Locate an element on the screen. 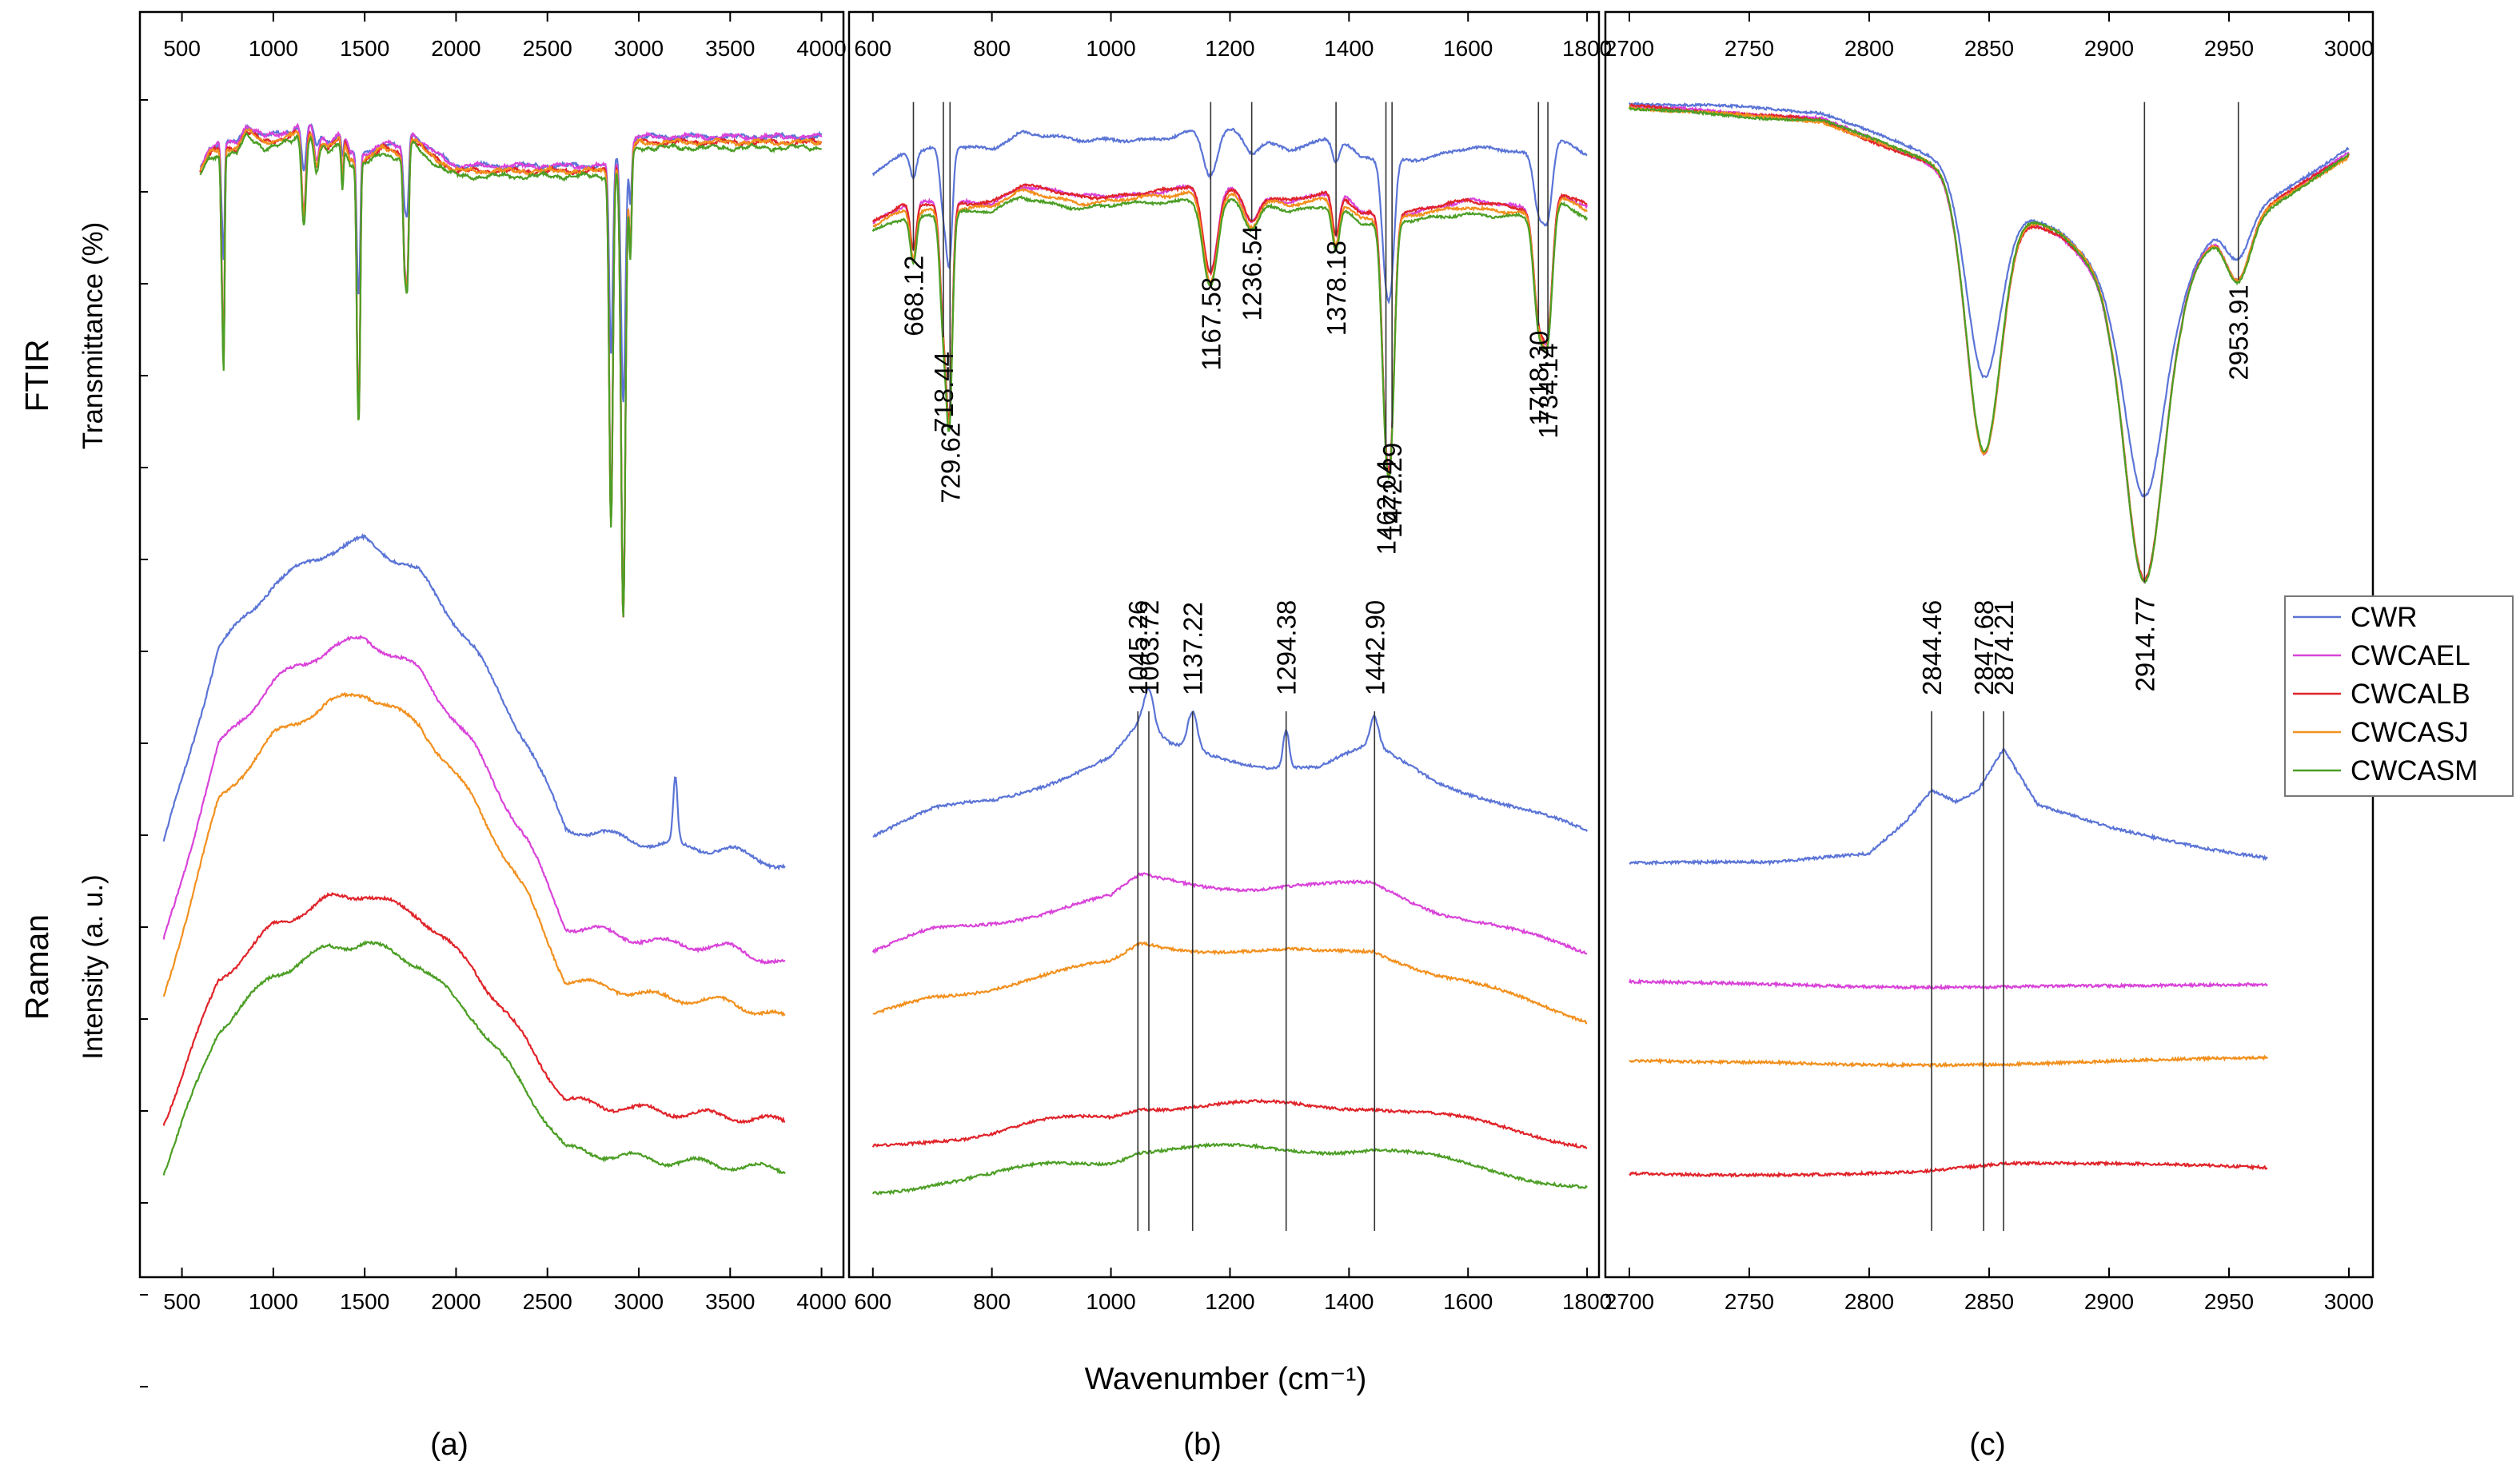  legend-label-cwcalb: CWCALB is located at coordinates (2410, 694).